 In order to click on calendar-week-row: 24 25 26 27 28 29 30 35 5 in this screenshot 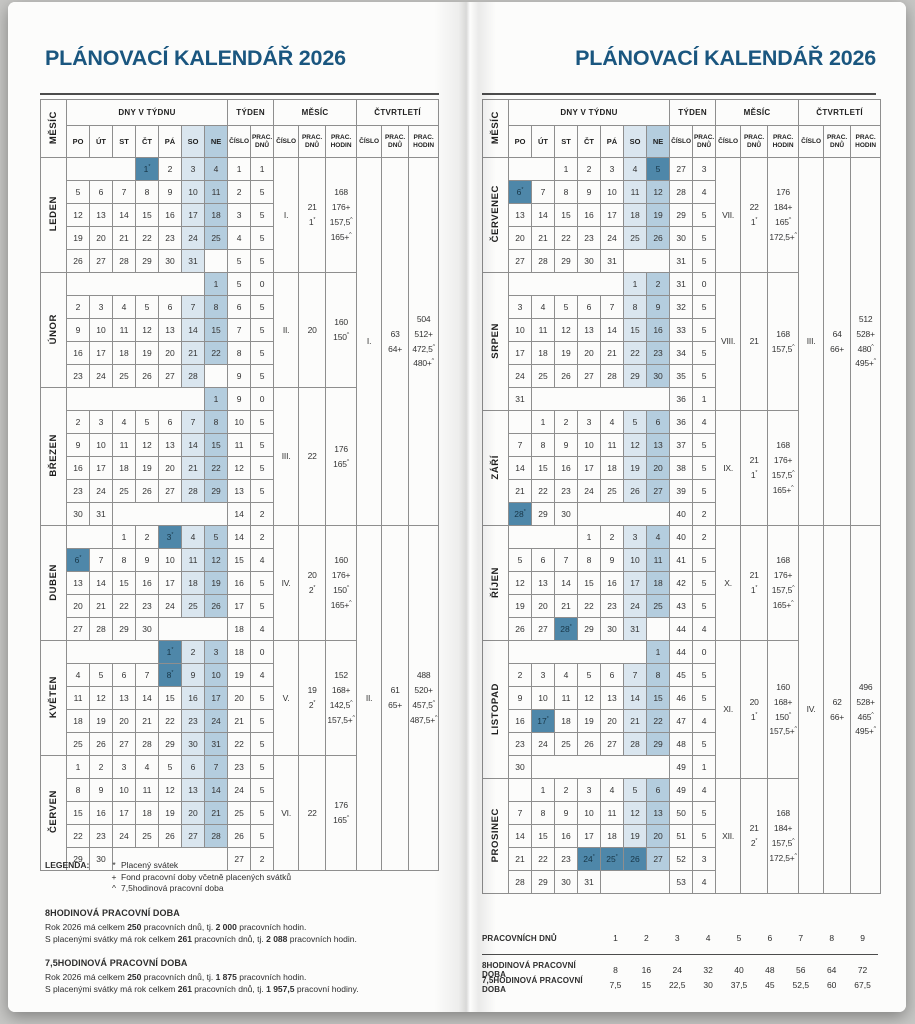, I will do `click(682, 376)`.